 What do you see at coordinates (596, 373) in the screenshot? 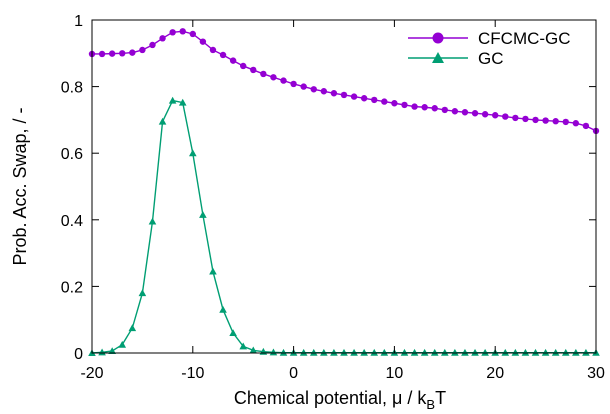
I see `x-tick-label: 30` at bounding box center [596, 373].